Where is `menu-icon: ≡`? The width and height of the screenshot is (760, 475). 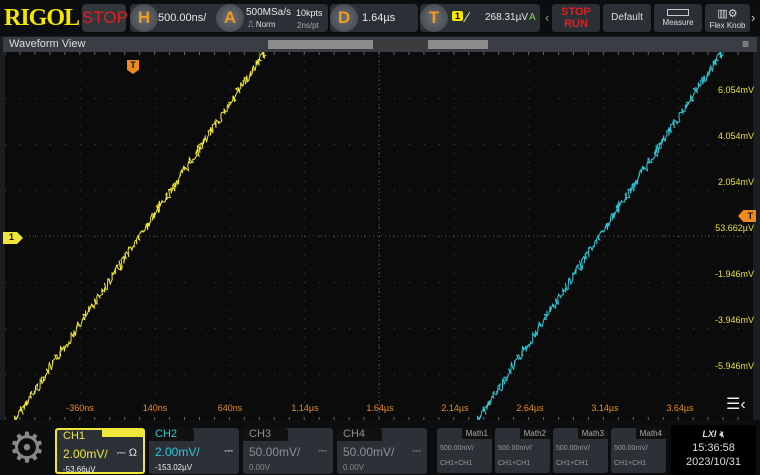
menu-icon: ≡ is located at coordinates (745, 44).